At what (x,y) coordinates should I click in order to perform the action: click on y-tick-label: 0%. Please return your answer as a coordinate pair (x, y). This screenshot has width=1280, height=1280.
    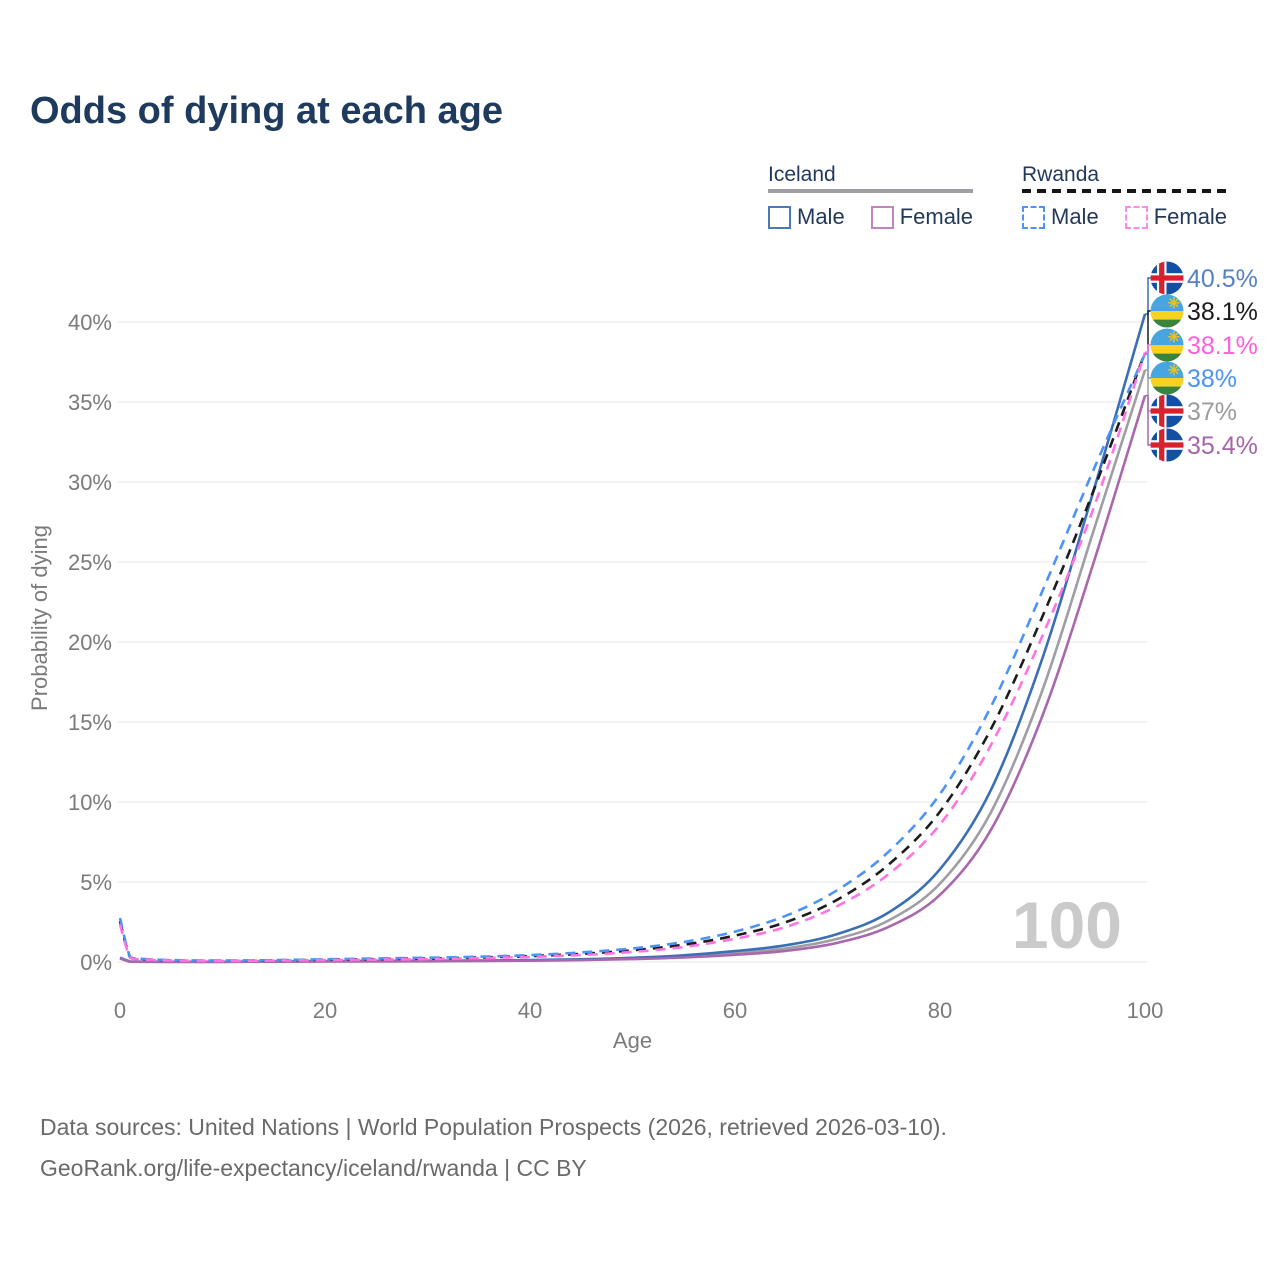
    Looking at the image, I should click on (96, 962).